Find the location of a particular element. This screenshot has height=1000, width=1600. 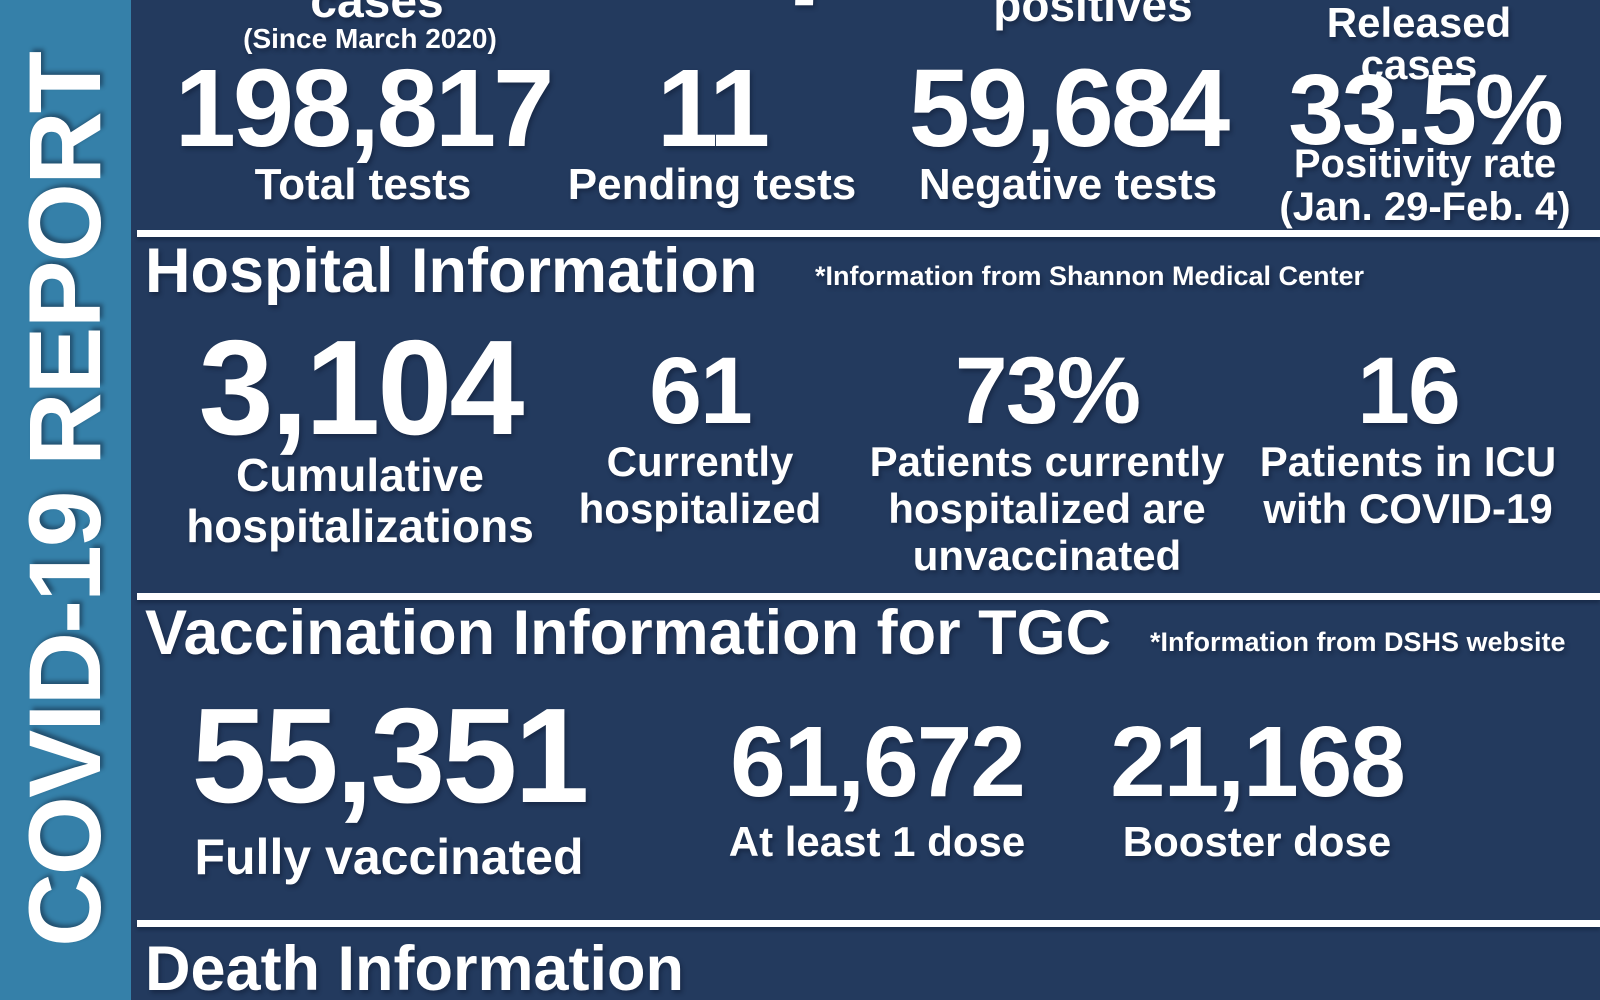

icu-patients-label: Patients in ICU with COVID-19 is located at coordinates (1408, 485).